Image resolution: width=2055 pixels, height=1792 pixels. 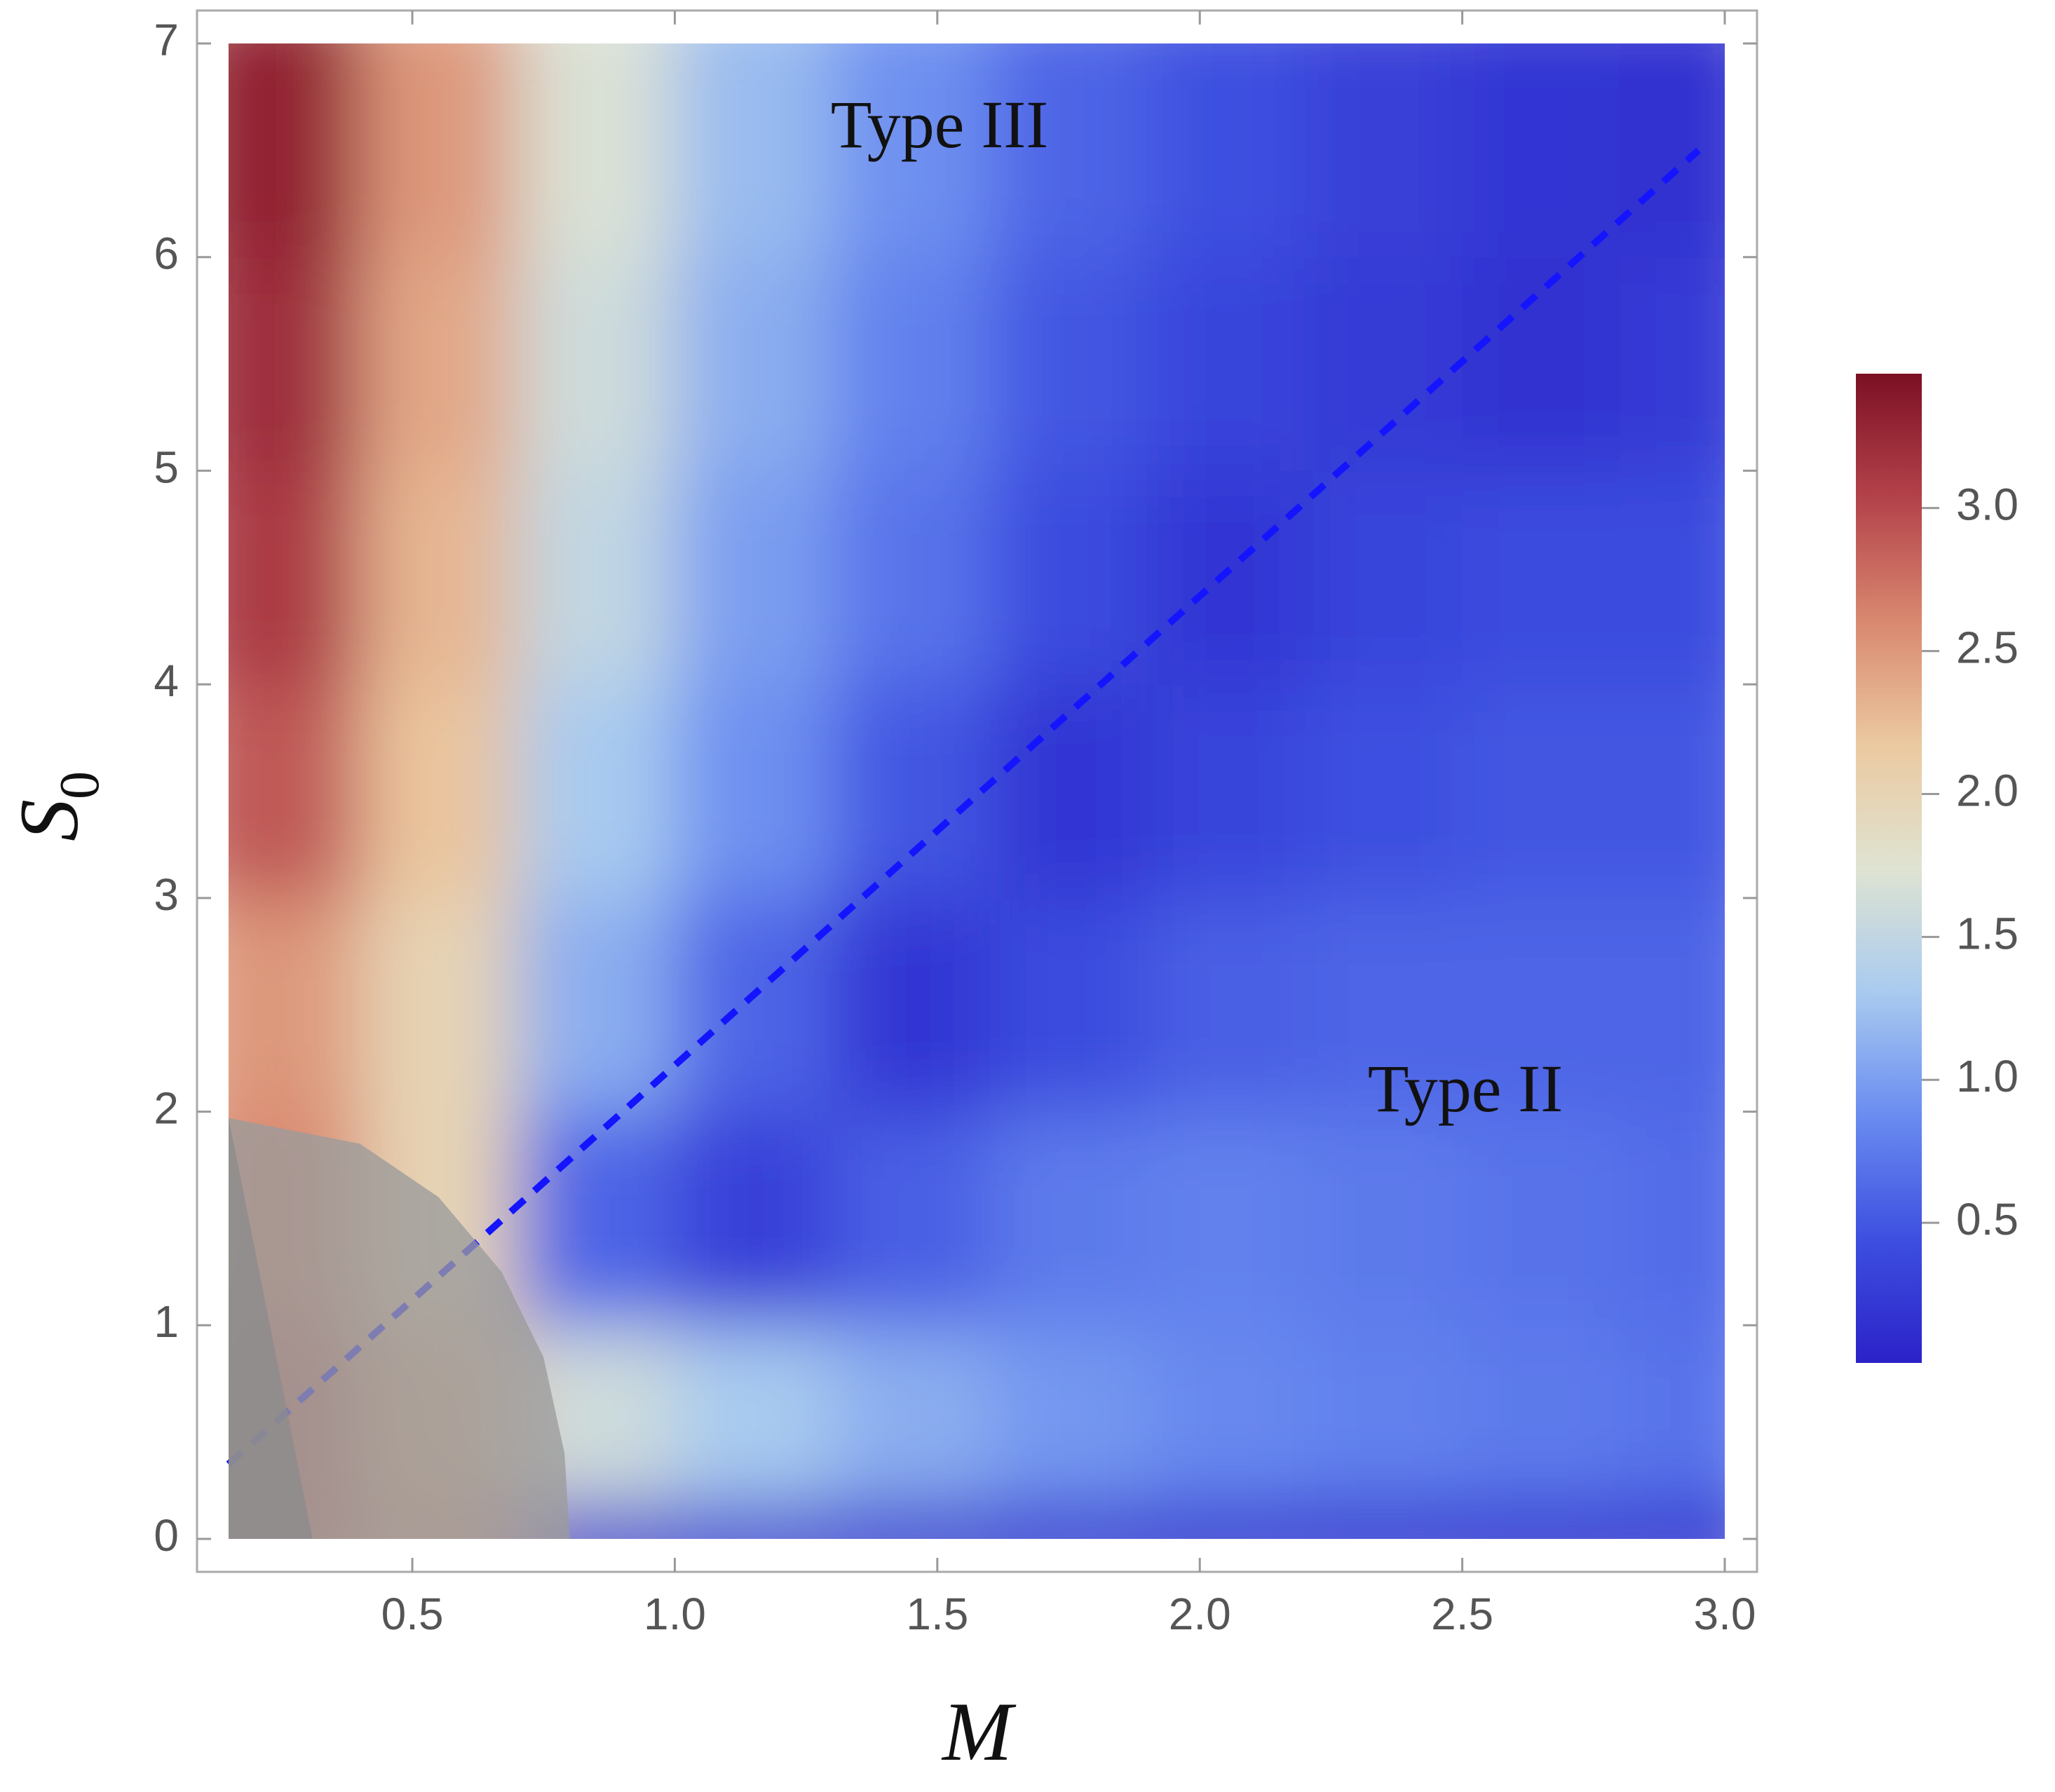 What do you see at coordinates (1987, 505) in the screenshot?
I see `colorbar-tick-label: 3.0` at bounding box center [1987, 505].